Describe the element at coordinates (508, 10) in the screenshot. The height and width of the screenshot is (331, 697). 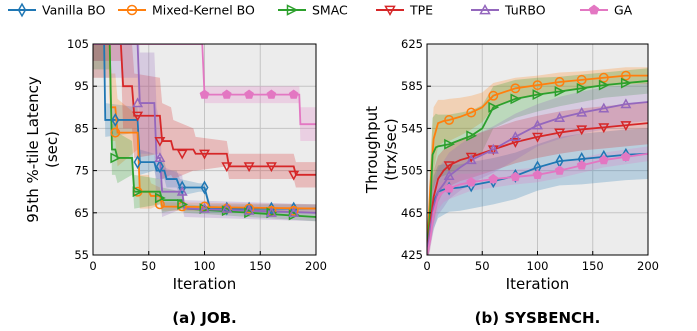
I see `legend-item-turbo: TuRBO` at that location.